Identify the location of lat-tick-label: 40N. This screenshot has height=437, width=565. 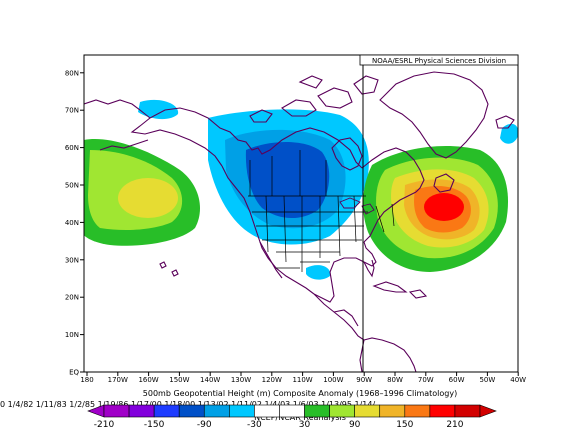
(72, 223).